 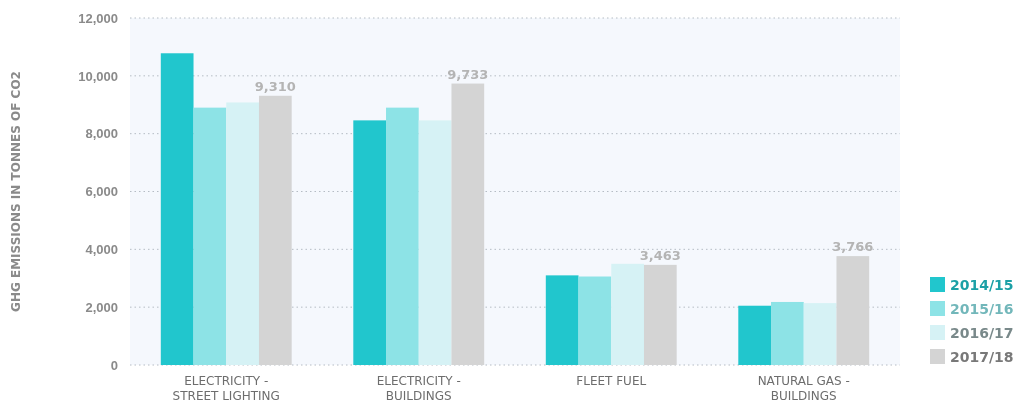 I want to click on legend-label: 2015/16, so click(x=982, y=309).